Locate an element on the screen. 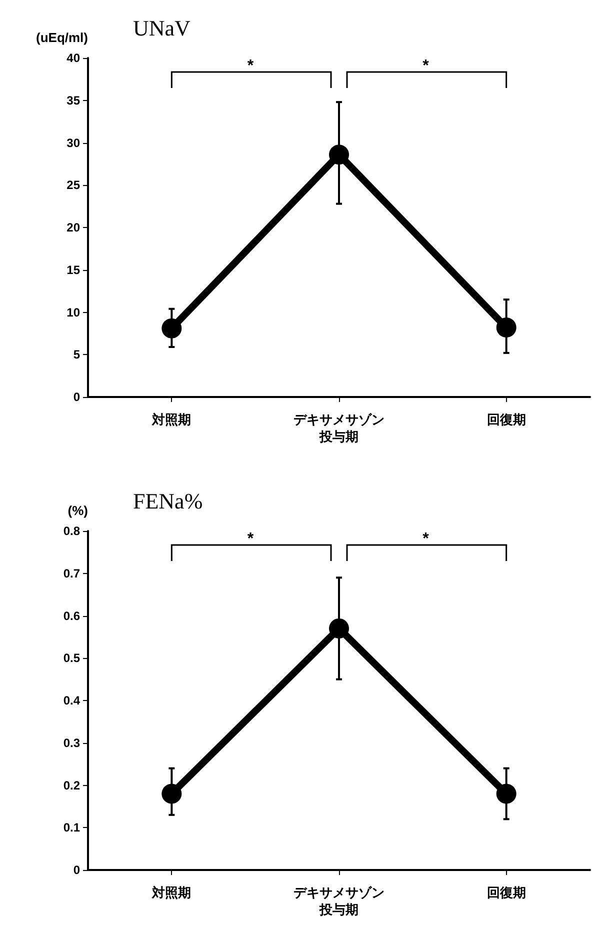 Image resolution: width=595 pixels, height=946 pixels. y-tick-label: 0.1 is located at coordinates (71, 827).